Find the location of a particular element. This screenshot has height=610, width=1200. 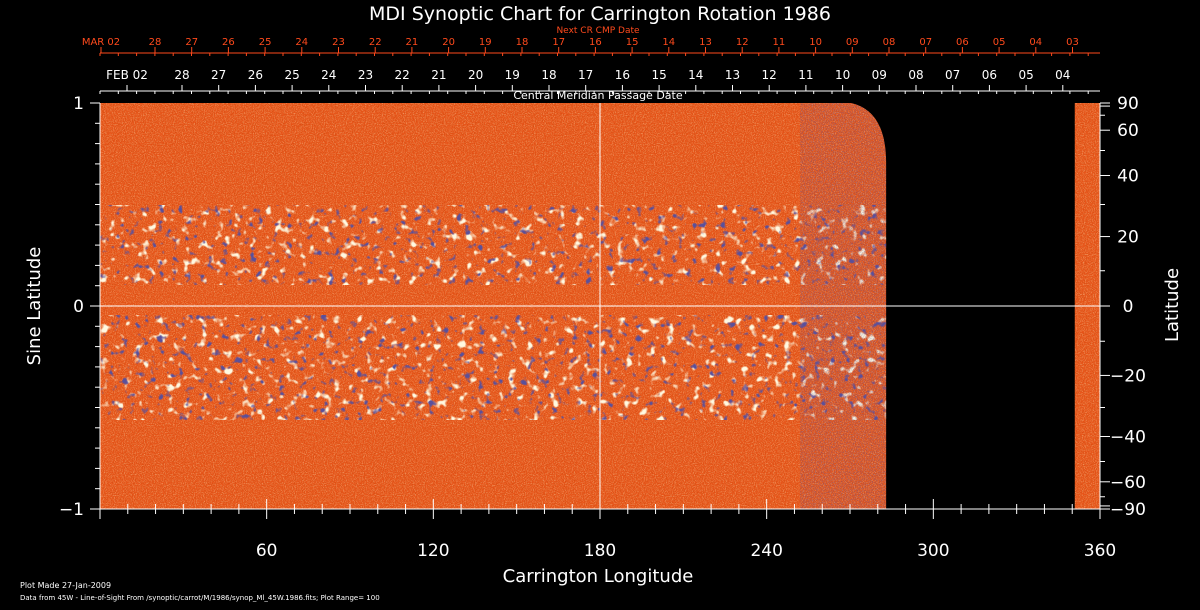

cmp-date-label: 23 is located at coordinates (365, 75).